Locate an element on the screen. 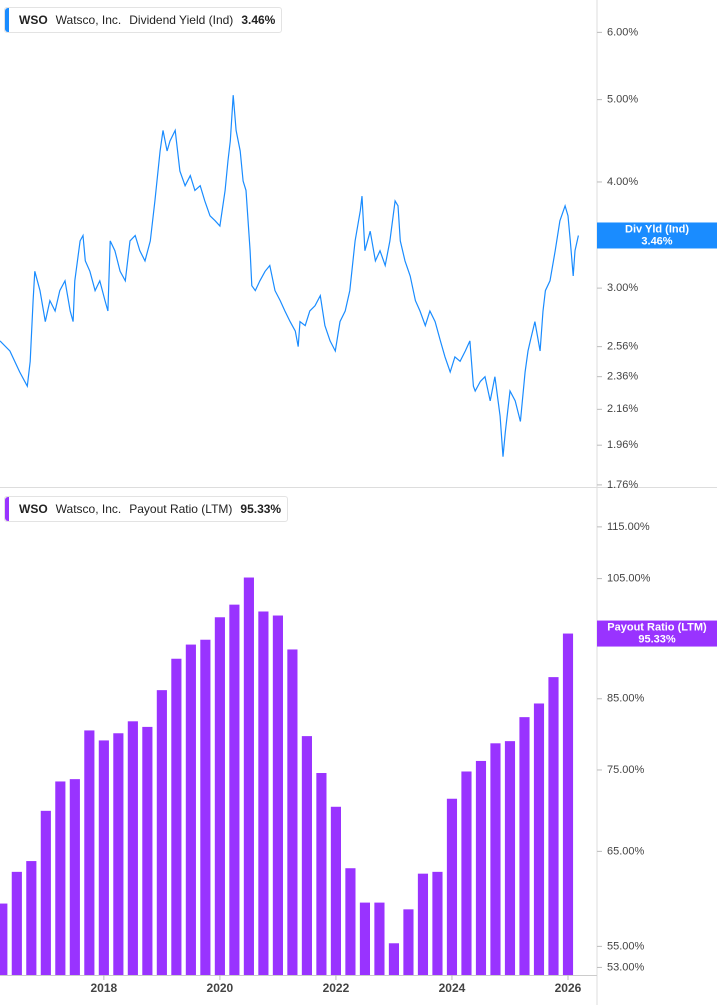 Image resolution: width=717 pixels, height=1005 pixels. y-tick-label: 105.00% is located at coordinates (629, 579).